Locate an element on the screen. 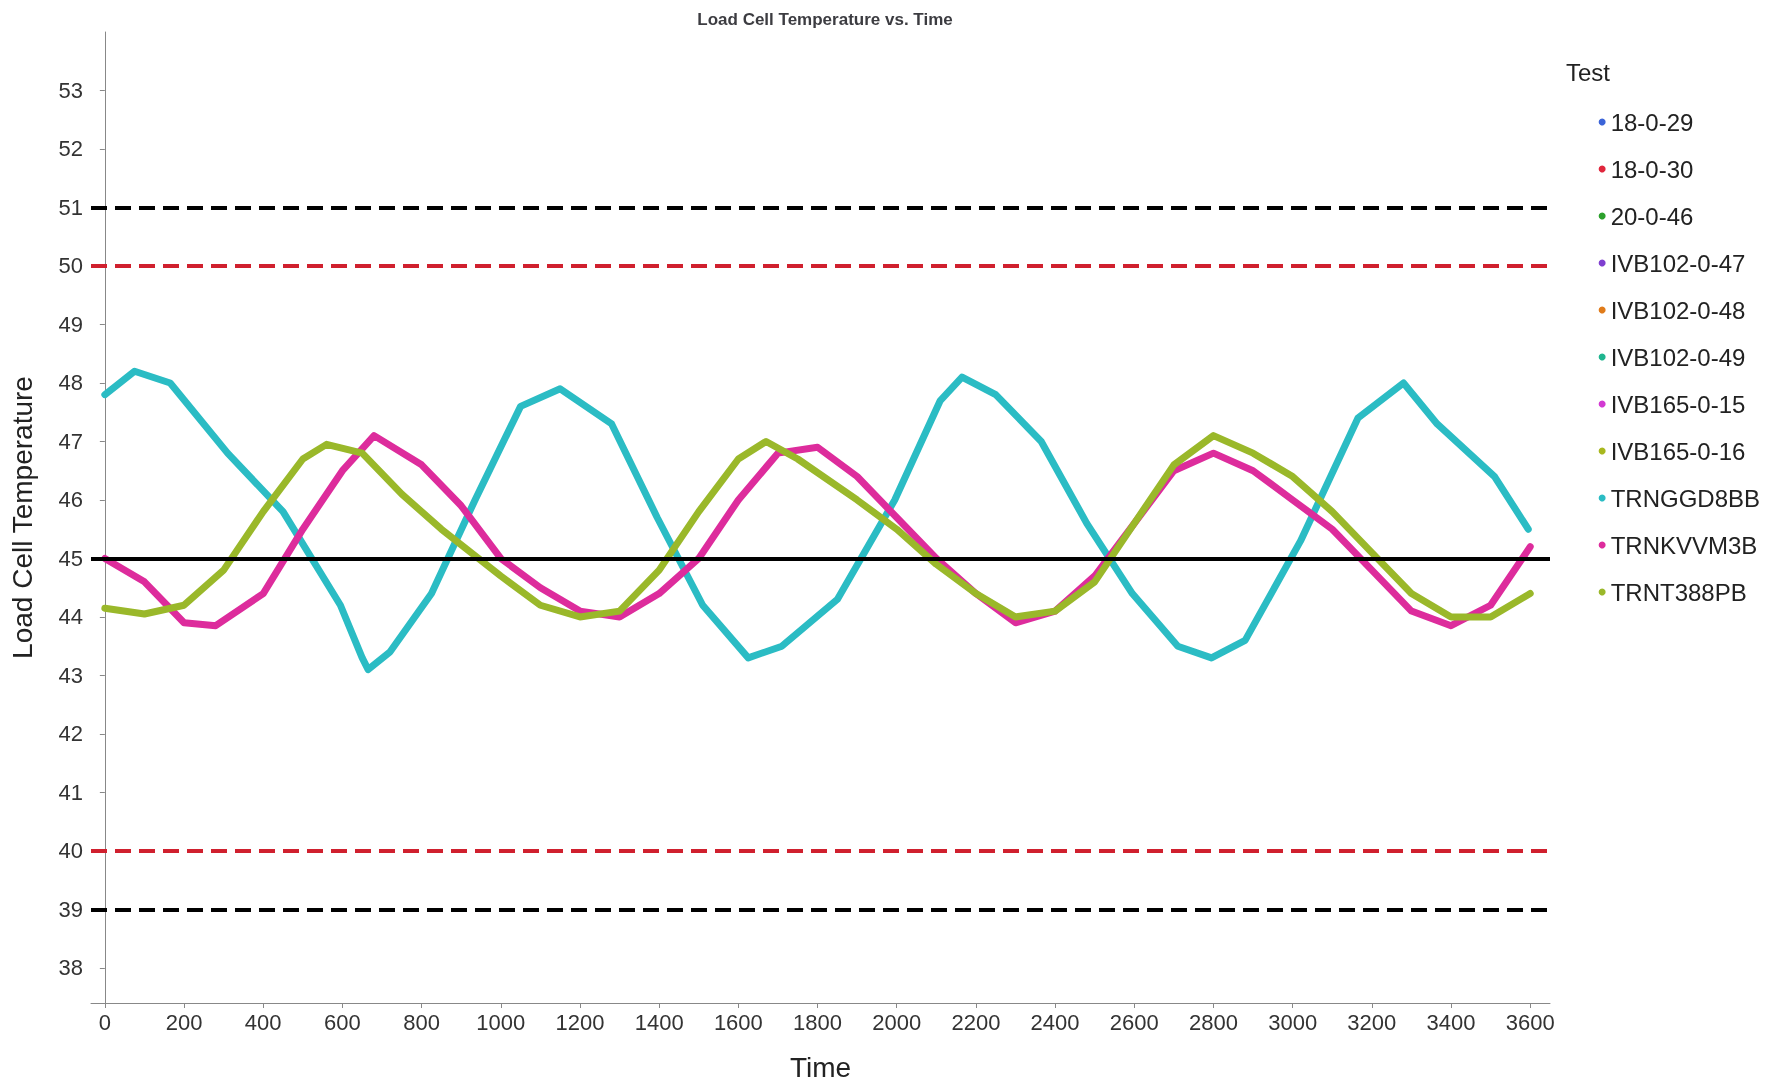  y-tick-label: 39 is located at coordinates (70, 909).